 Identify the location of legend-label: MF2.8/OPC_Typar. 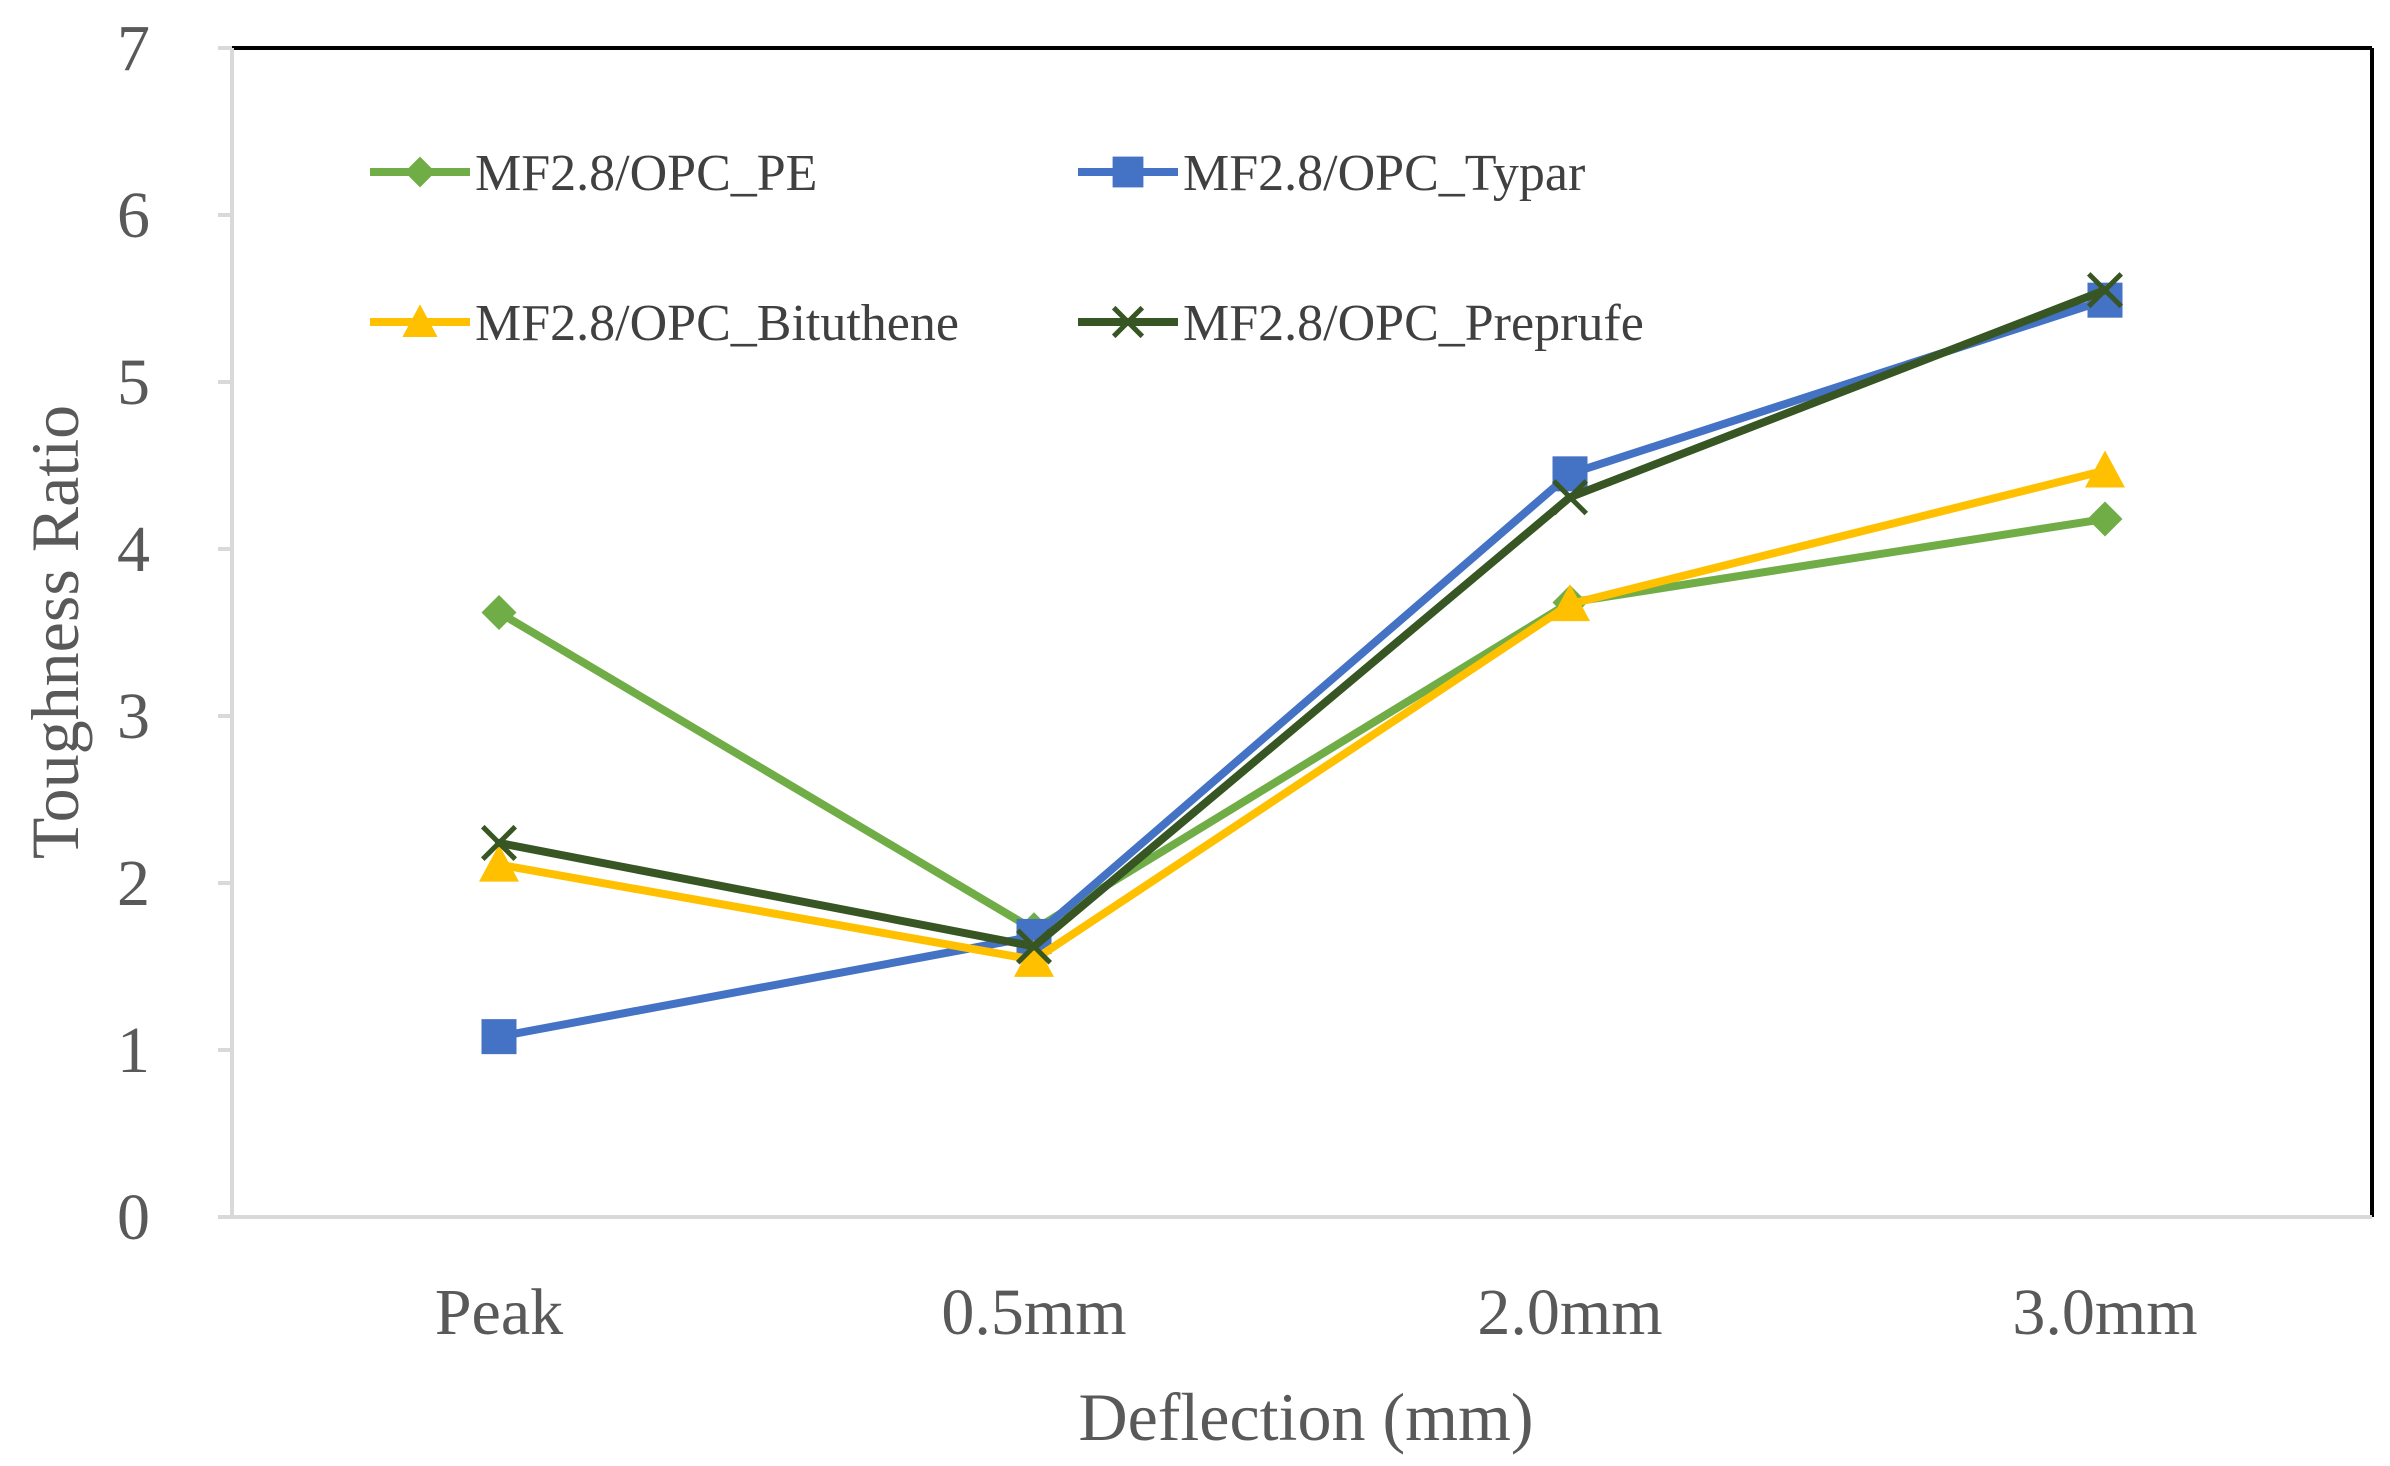
(1384, 173).